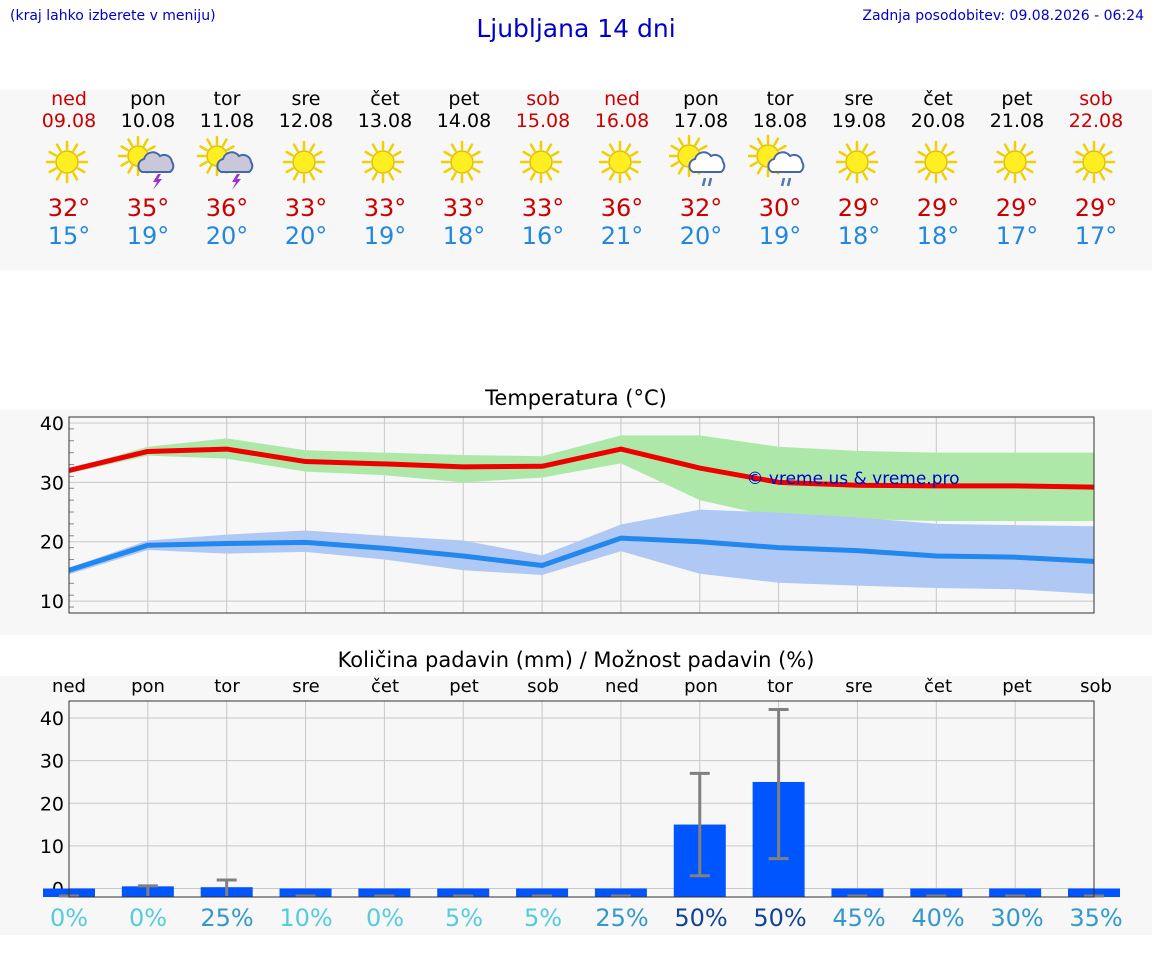 The width and height of the screenshot is (1152, 975). Describe the element at coordinates (780, 208) in the screenshot. I see `max-temperature: 30°` at that location.